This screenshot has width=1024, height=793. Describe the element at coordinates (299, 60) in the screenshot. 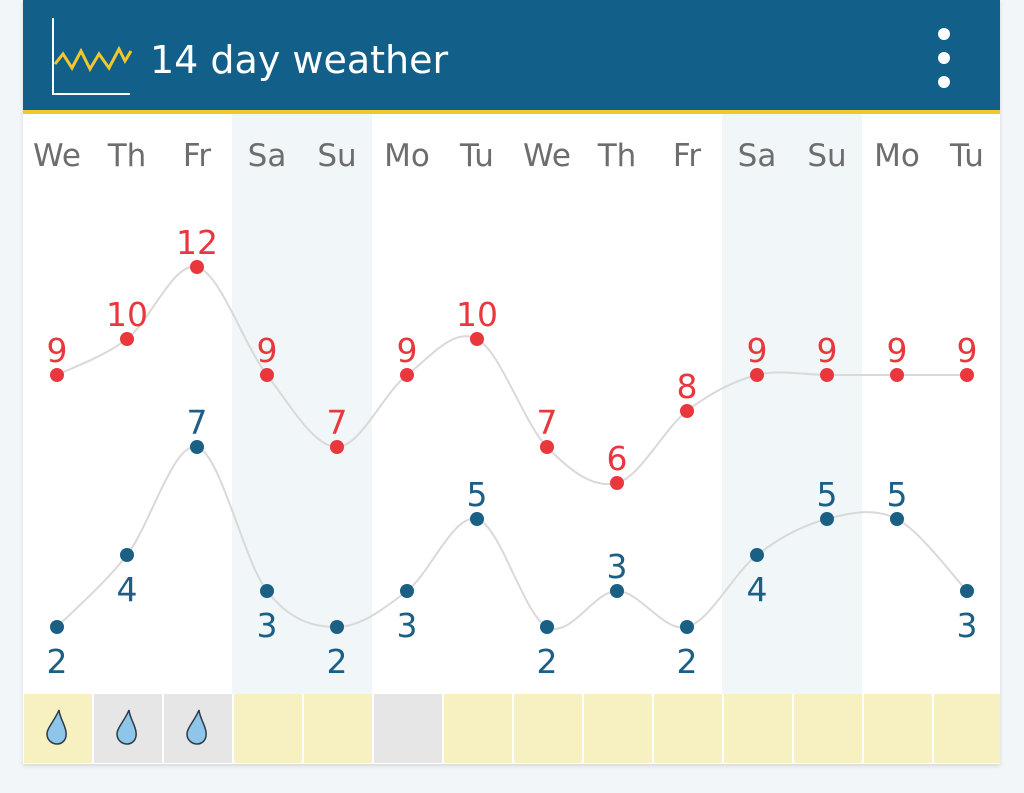

I see `widget-title: 14 day weather` at that location.